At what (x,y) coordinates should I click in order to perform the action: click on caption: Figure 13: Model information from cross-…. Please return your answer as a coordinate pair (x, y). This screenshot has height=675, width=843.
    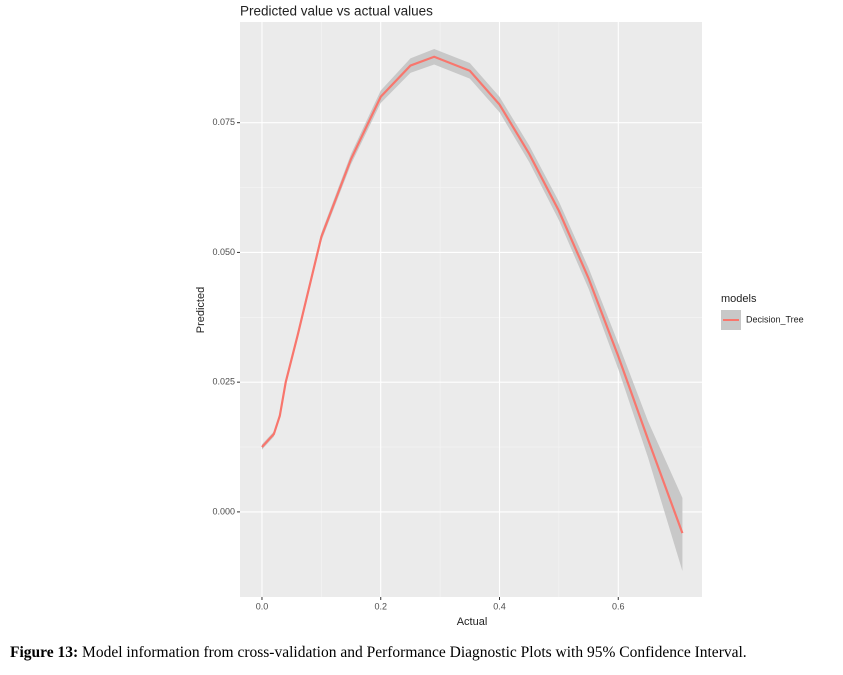
    Looking at the image, I should click on (378, 653).